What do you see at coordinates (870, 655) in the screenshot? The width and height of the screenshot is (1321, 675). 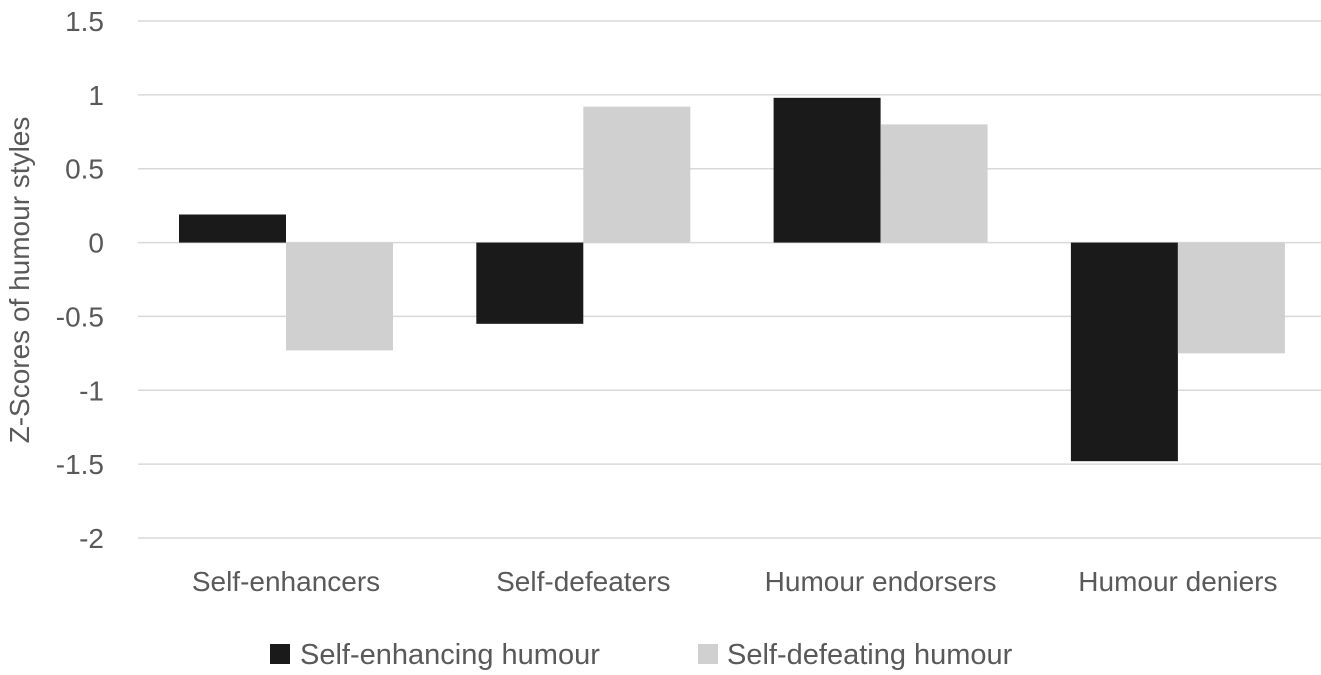 I see `legend-label: Self-defeating humour` at bounding box center [870, 655].